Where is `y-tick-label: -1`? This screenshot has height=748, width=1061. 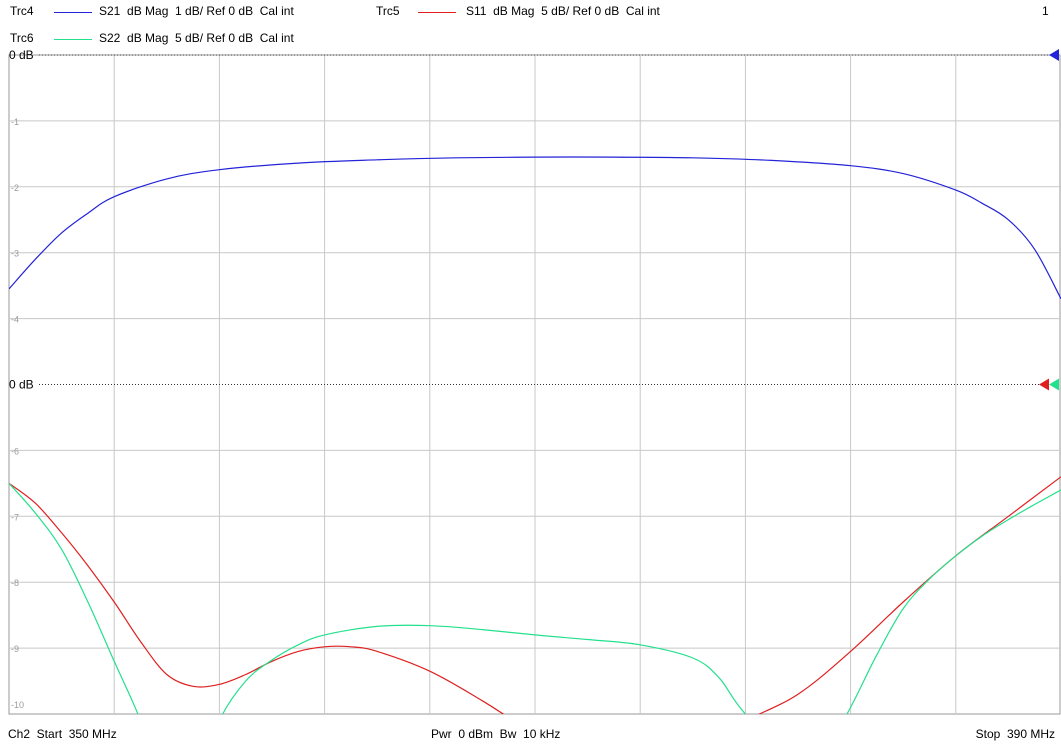
y-tick-label: -1 is located at coordinates (15, 122).